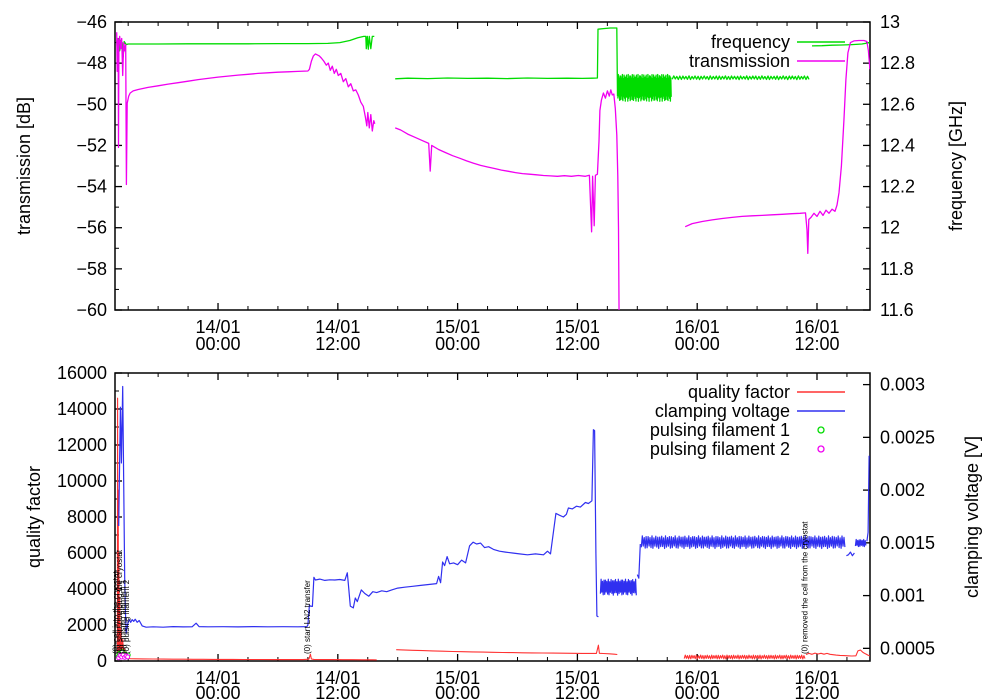 The width and height of the screenshot is (1000, 700). Describe the element at coordinates (739, 61) in the screenshot. I see `legend-label: transmission` at that location.